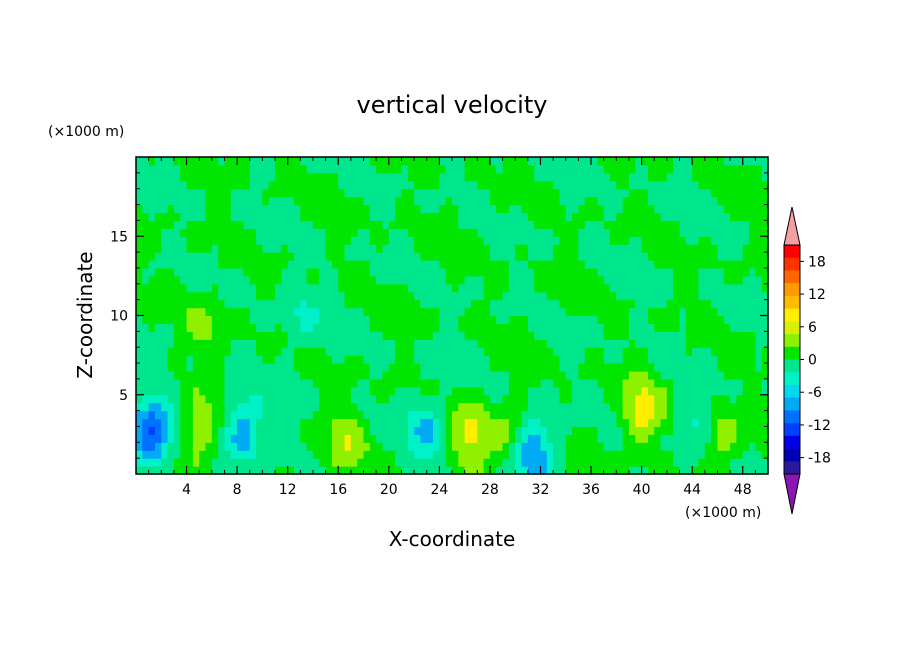  I want to click on x-tick-label: 12, so click(288, 490).